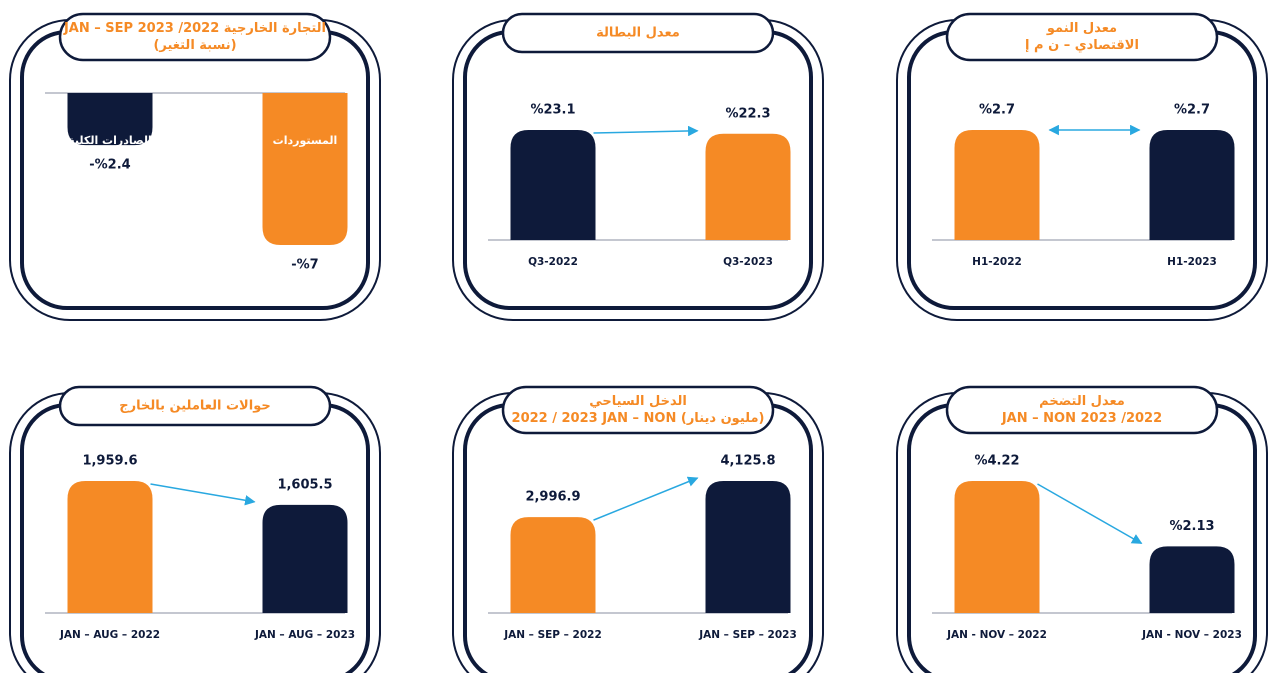 The width and height of the screenshot is (1271, 673). I want to click on value-label: %23.1, so click(552, 110).